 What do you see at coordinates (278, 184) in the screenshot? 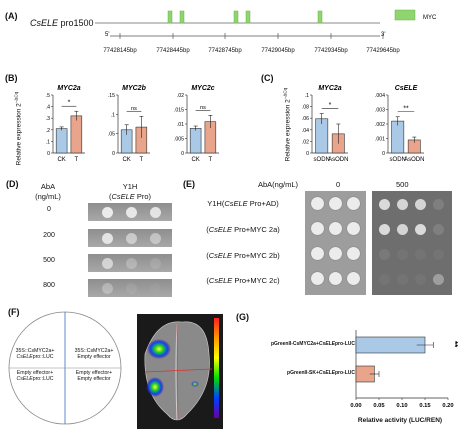
I see `e-header: AbA(ng/mL)` at bounding box center [278, 184].